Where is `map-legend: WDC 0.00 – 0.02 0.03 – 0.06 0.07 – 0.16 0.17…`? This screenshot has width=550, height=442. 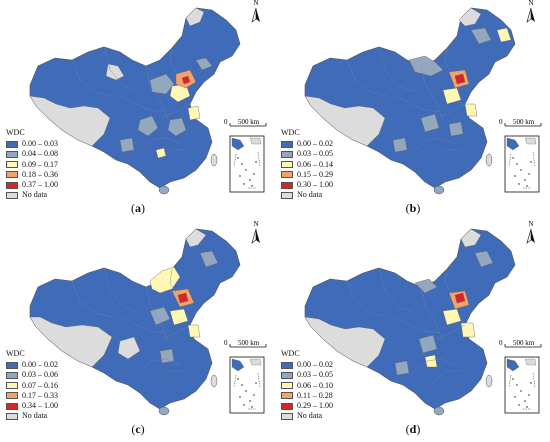
map-legend: WDC 0.00 – 0.02 0.03 – 0.06 0.07 – 0.16 0.17… is located at coordinates (32, 385).